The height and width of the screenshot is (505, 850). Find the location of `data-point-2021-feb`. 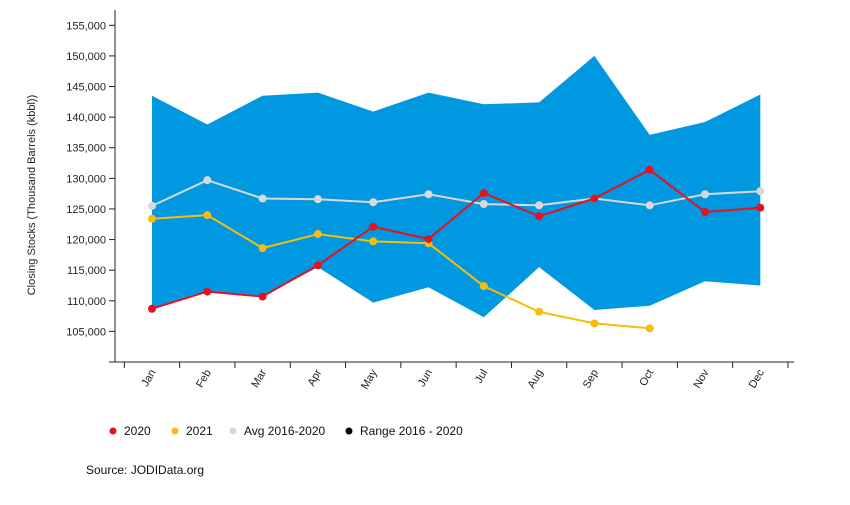

data-point-2021-feb is located at coordinates (207, 215).